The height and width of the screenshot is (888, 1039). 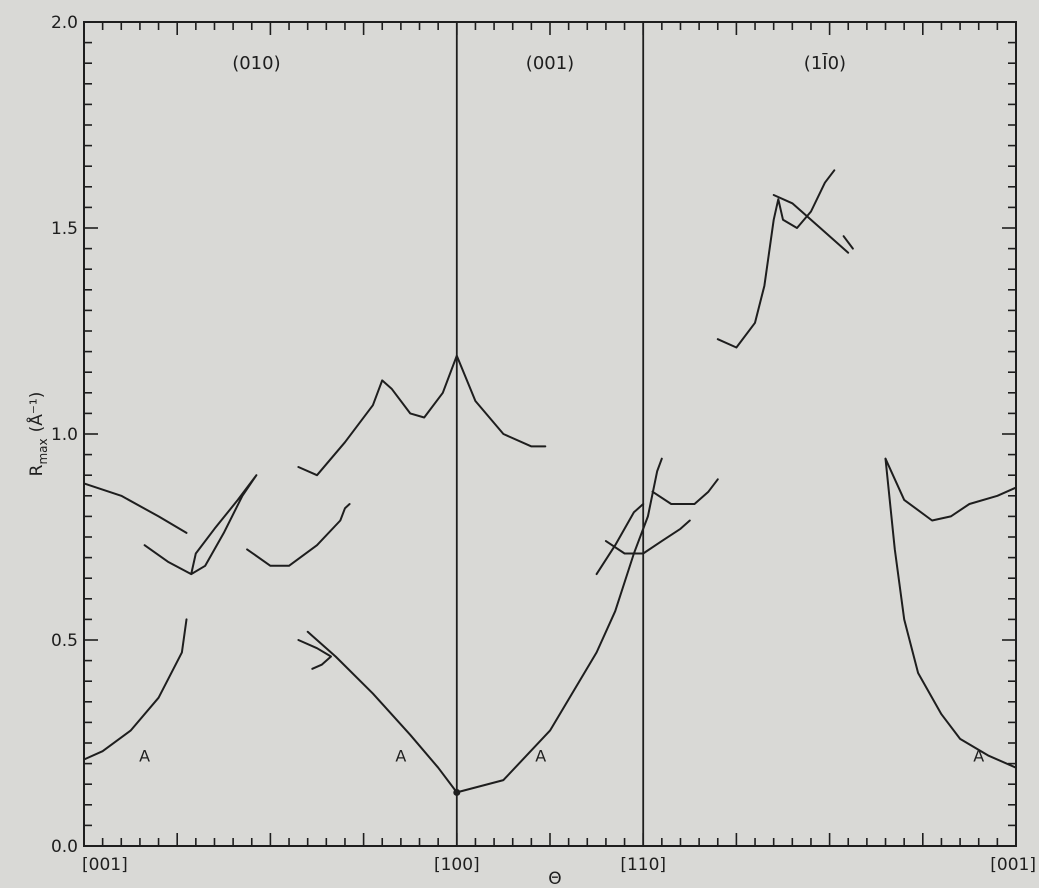 What do you see at coordinates (811, 224) in the screenshot?
I see `series-12-curve` at bounding box center [811, 224].